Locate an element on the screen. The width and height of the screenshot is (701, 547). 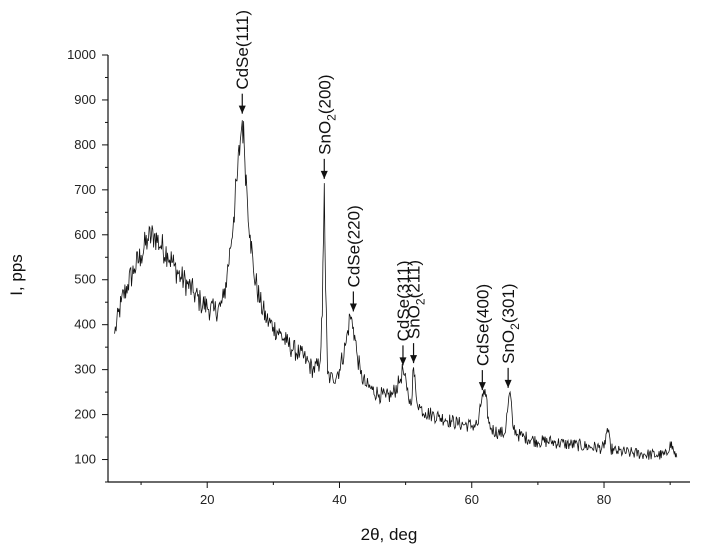
peak-label: SnO2(200) is located at coordinates (326, 114).